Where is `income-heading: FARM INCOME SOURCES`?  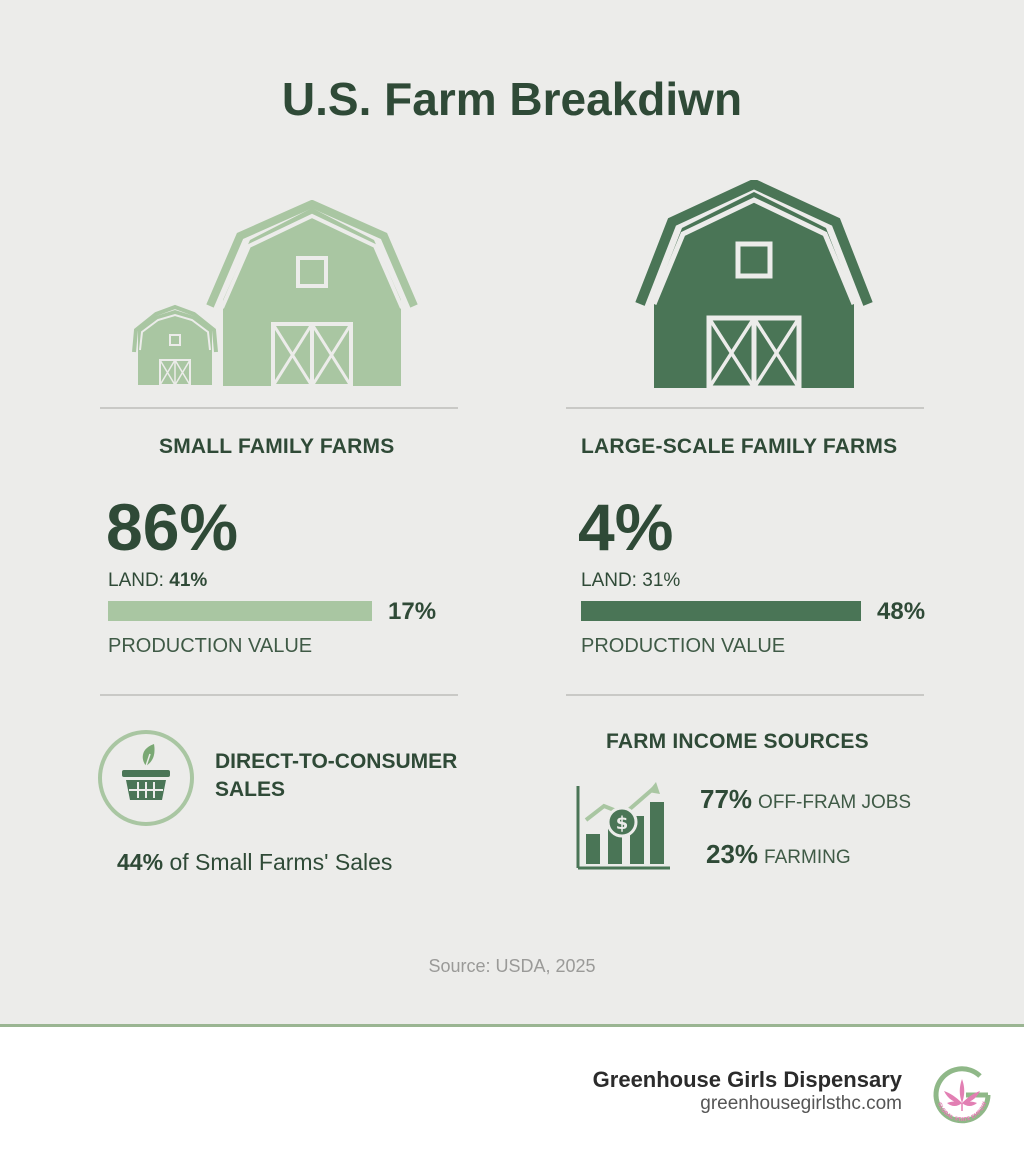
income-heading: FARM INCOME SOURCES is located at coordinates (737, 741).